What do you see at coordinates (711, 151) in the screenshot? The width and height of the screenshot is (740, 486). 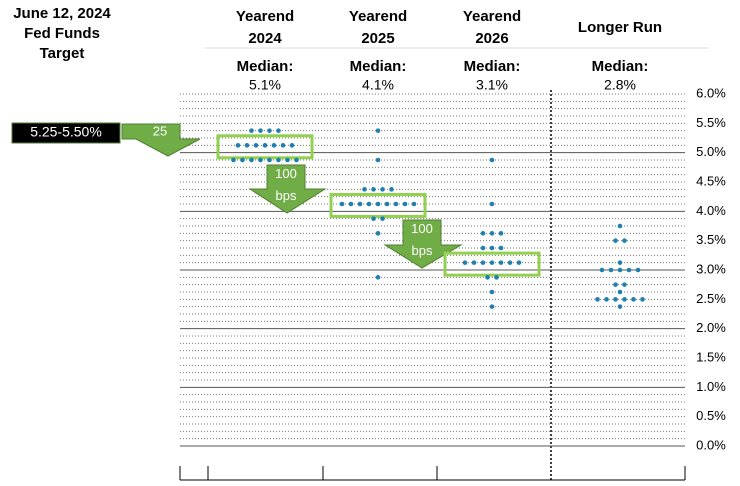 I see `y-tick-label: 5.0%` at bounding box center [711, 151].